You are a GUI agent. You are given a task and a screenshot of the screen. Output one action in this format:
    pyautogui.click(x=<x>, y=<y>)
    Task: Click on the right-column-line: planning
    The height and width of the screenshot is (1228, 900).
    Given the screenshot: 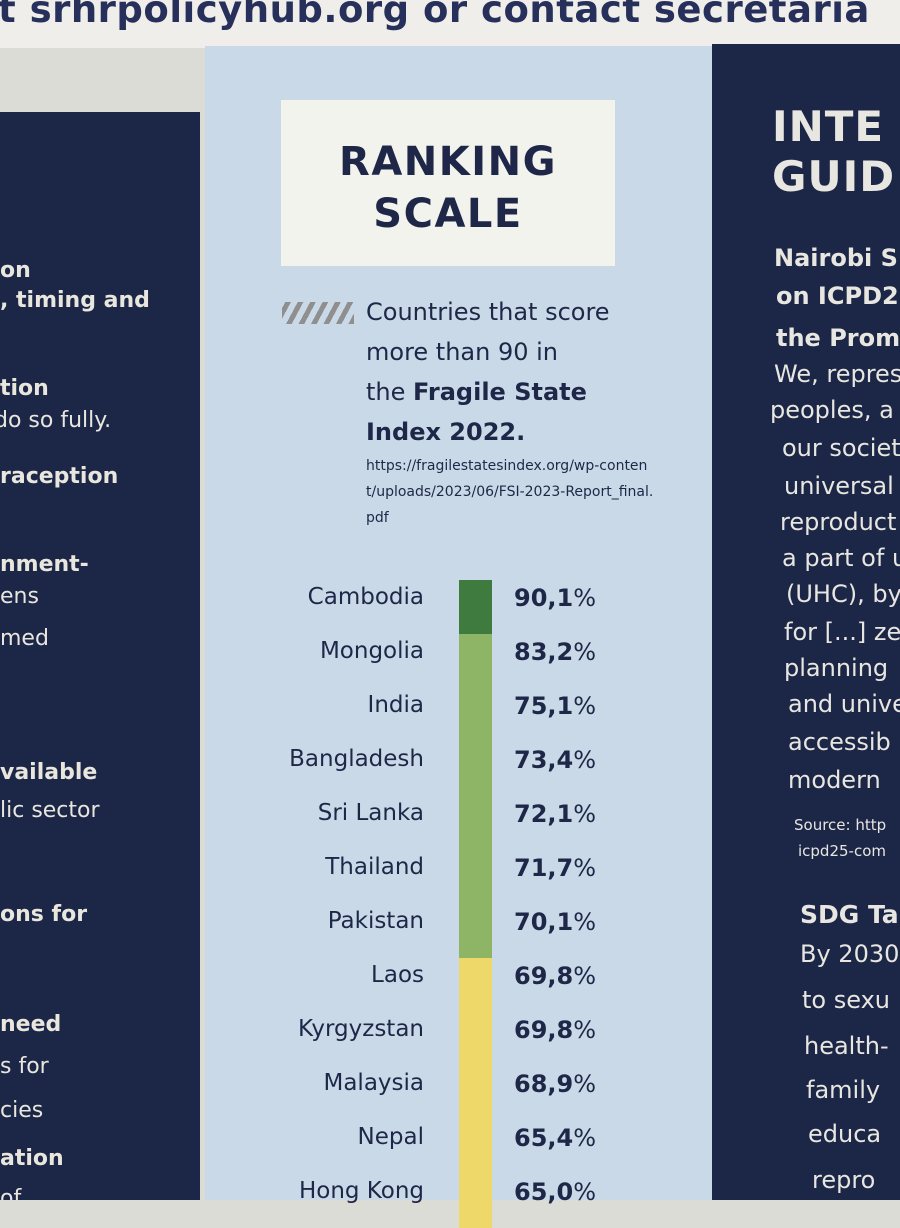 What is the action you would take?
    pyautogui.click(x=836, y=668)
    